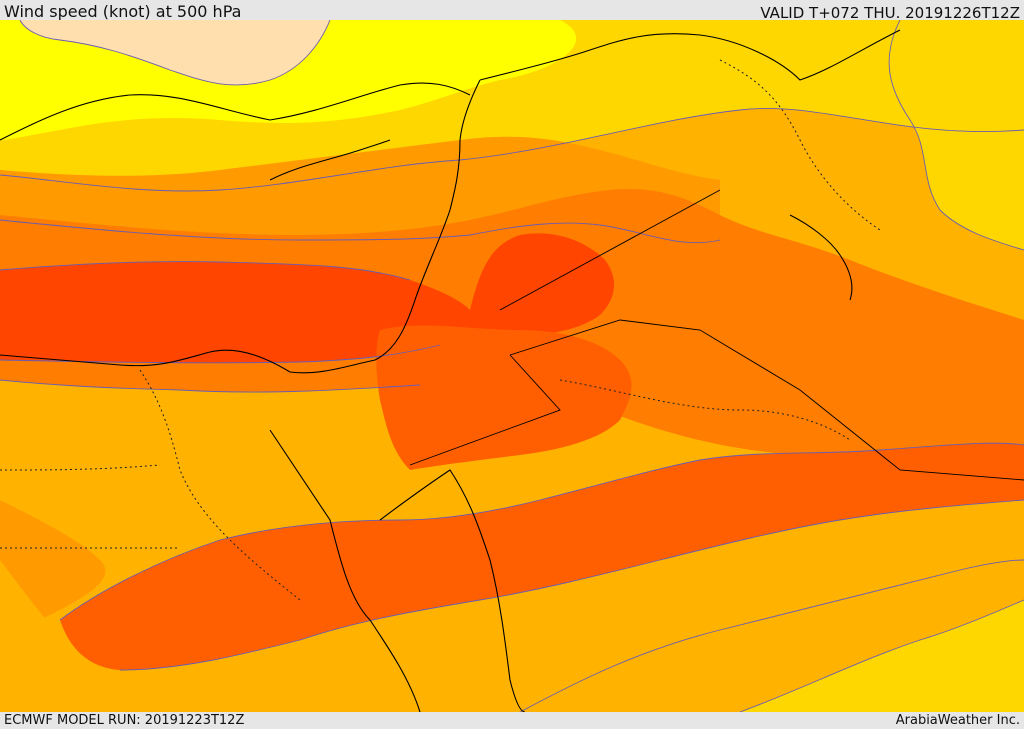  Describe the element at coordinates (882, 656) in the screenshot. I see `band-gold-se` at that location.